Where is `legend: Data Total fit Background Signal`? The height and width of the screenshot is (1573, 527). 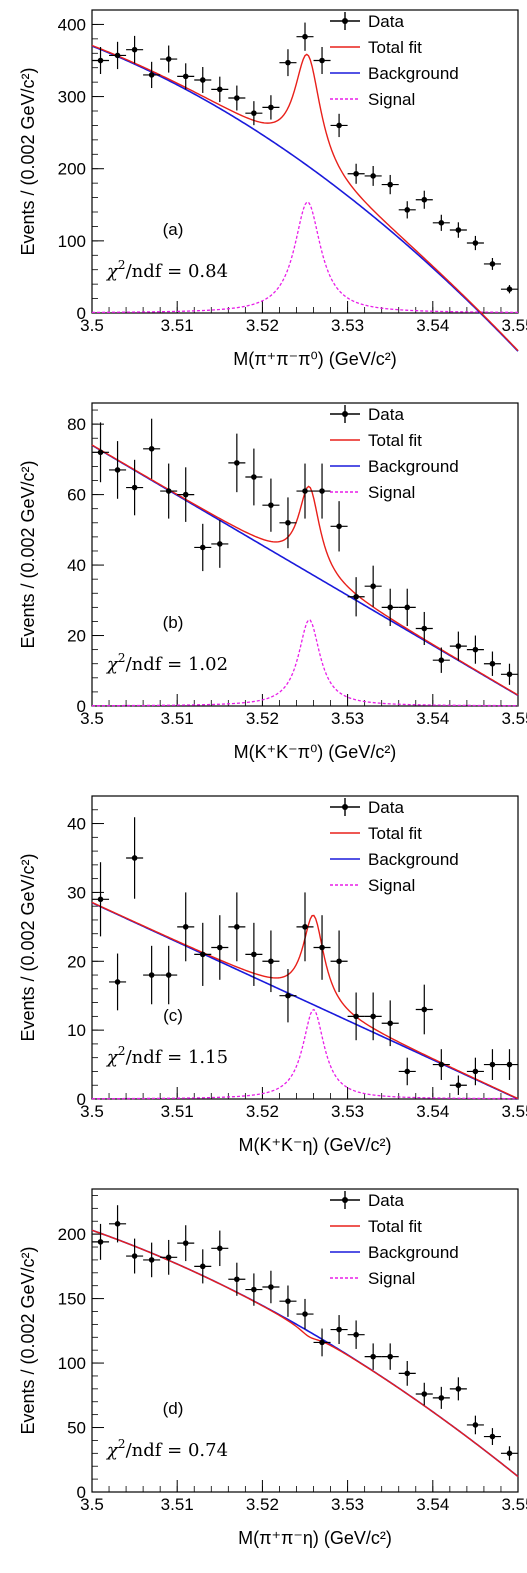 legend: Data Total fit Background Signal is located at coordinates (394, 1239).